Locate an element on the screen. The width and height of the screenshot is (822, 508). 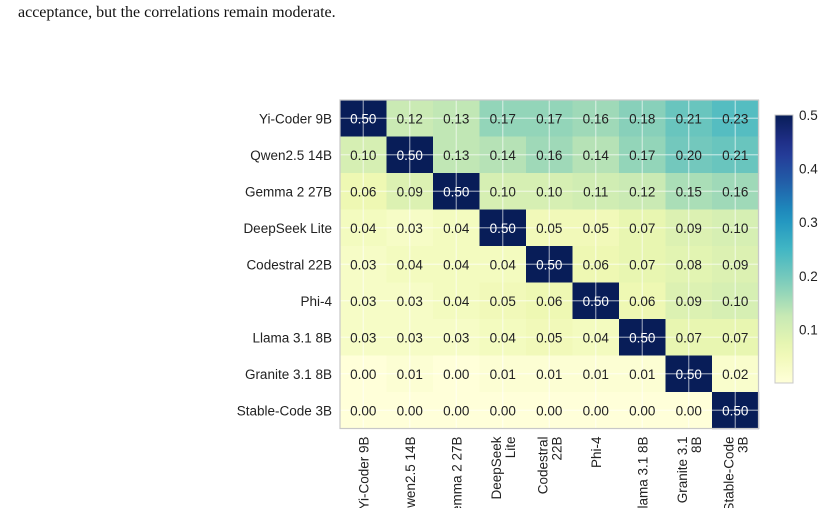
colorbar-tick-label: 0.3 is located at coordinates (808, 222).